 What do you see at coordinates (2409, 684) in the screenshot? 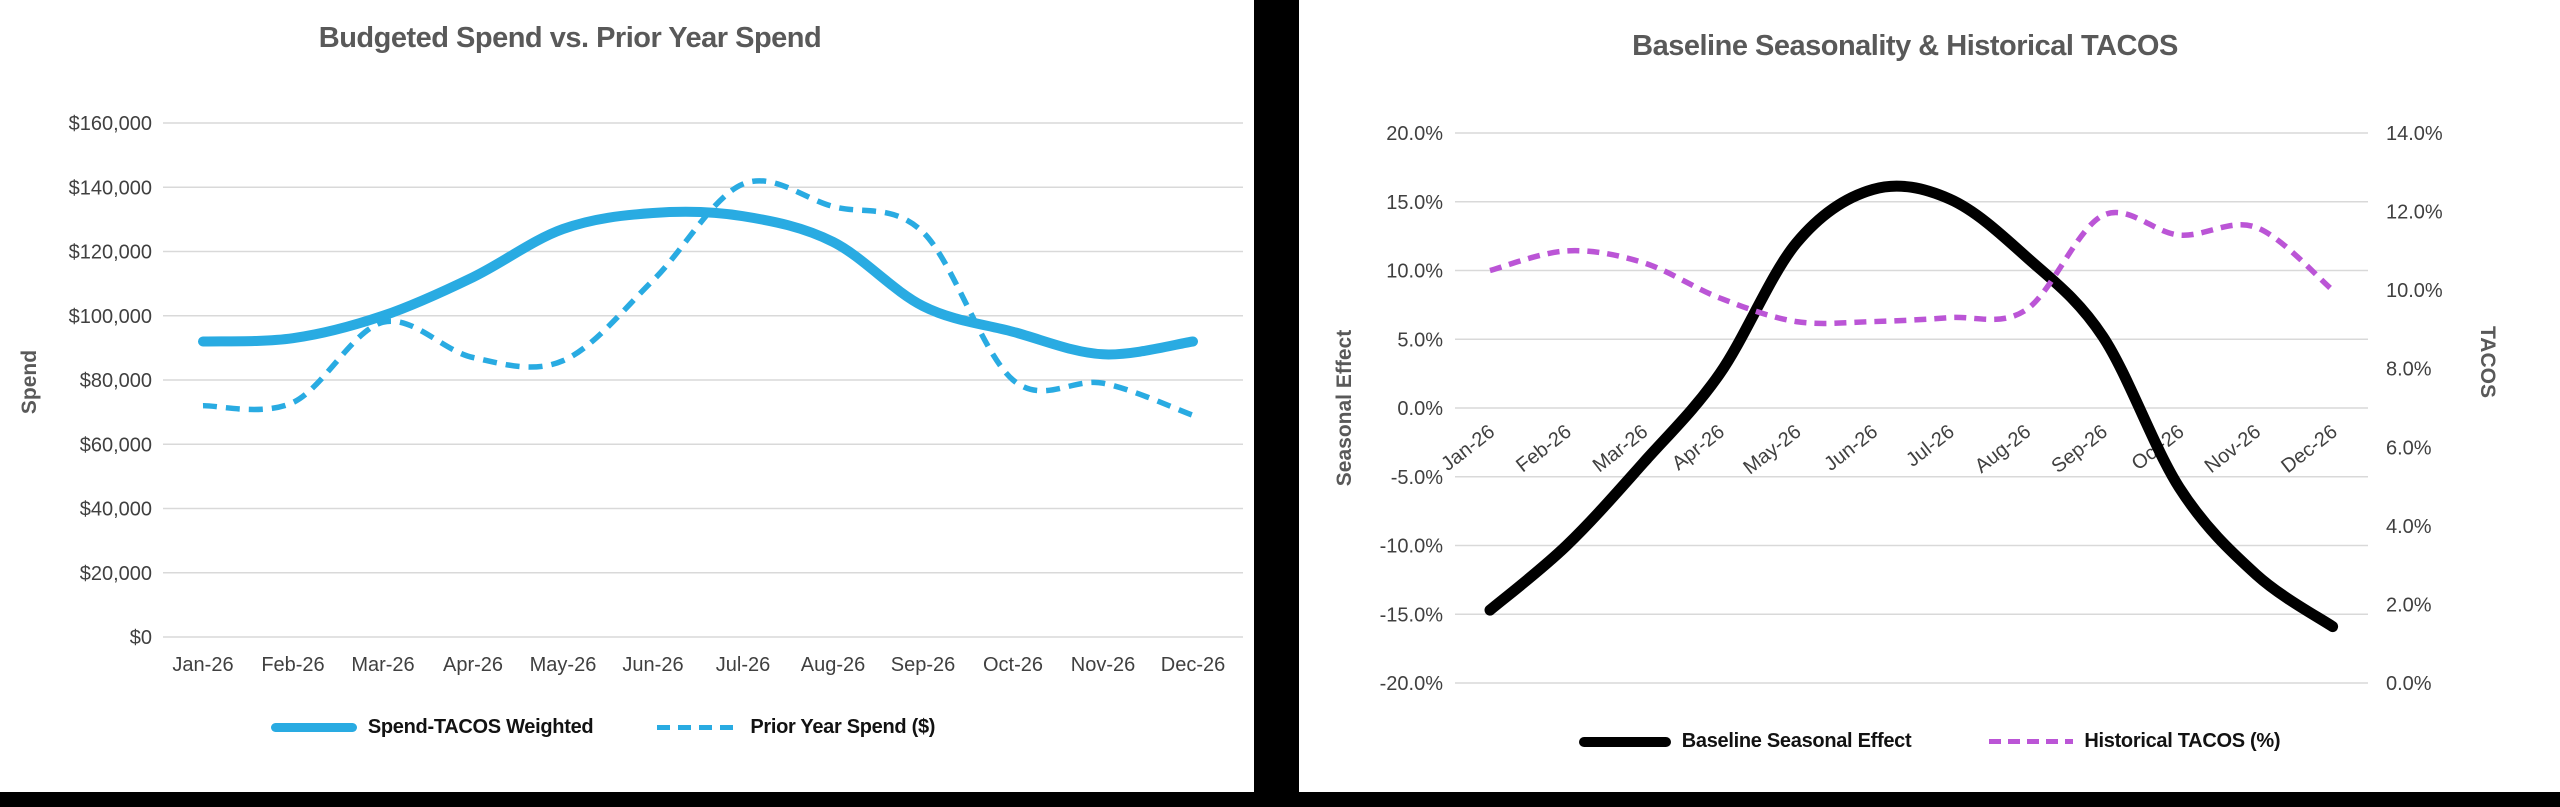
I see `right-y-tick-label: 0.0%` at bounding box center [2409, 684].